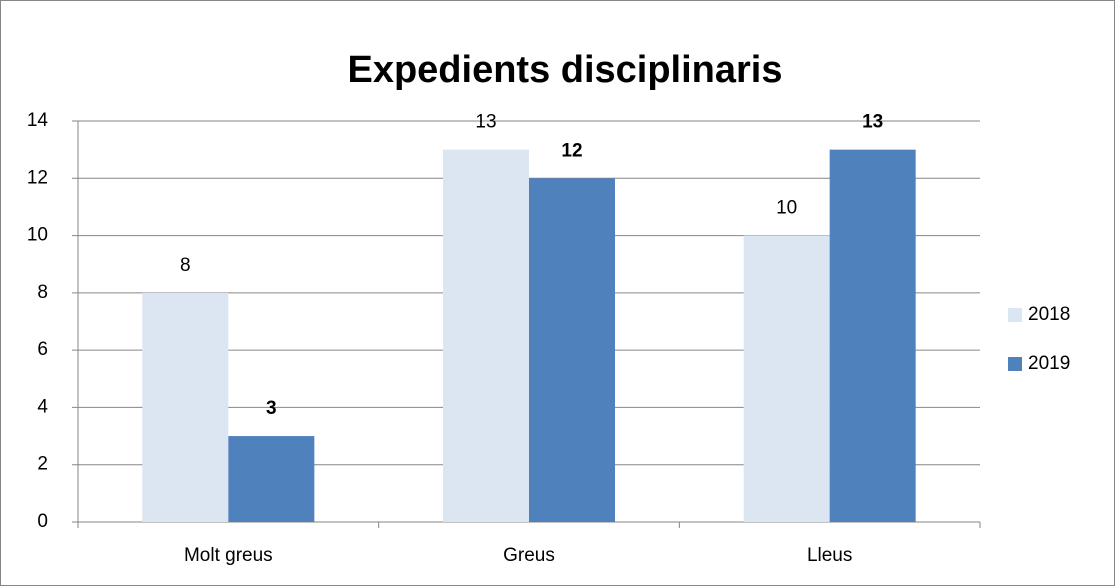 The height and width of the screenshot is (586, 1115). Describe the element at coordinates (42, 464) in the screenshot. I see `y-tick-label: 2` at that location.